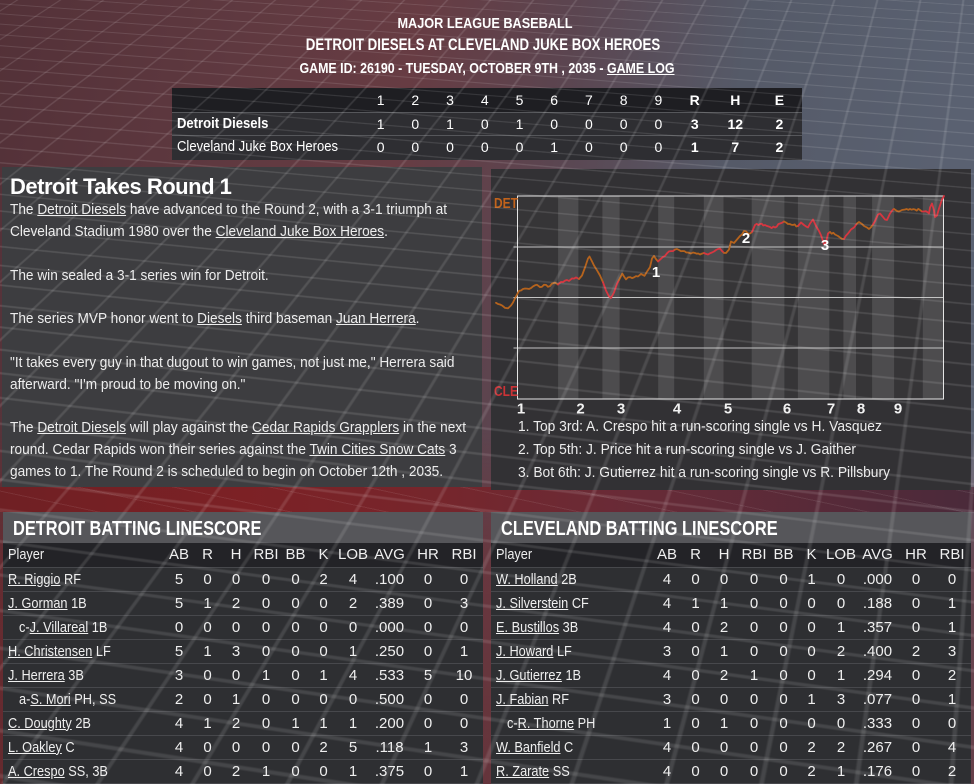 The image size is (974, 784). I want to click on svg-text: 4, so click(677, 409).